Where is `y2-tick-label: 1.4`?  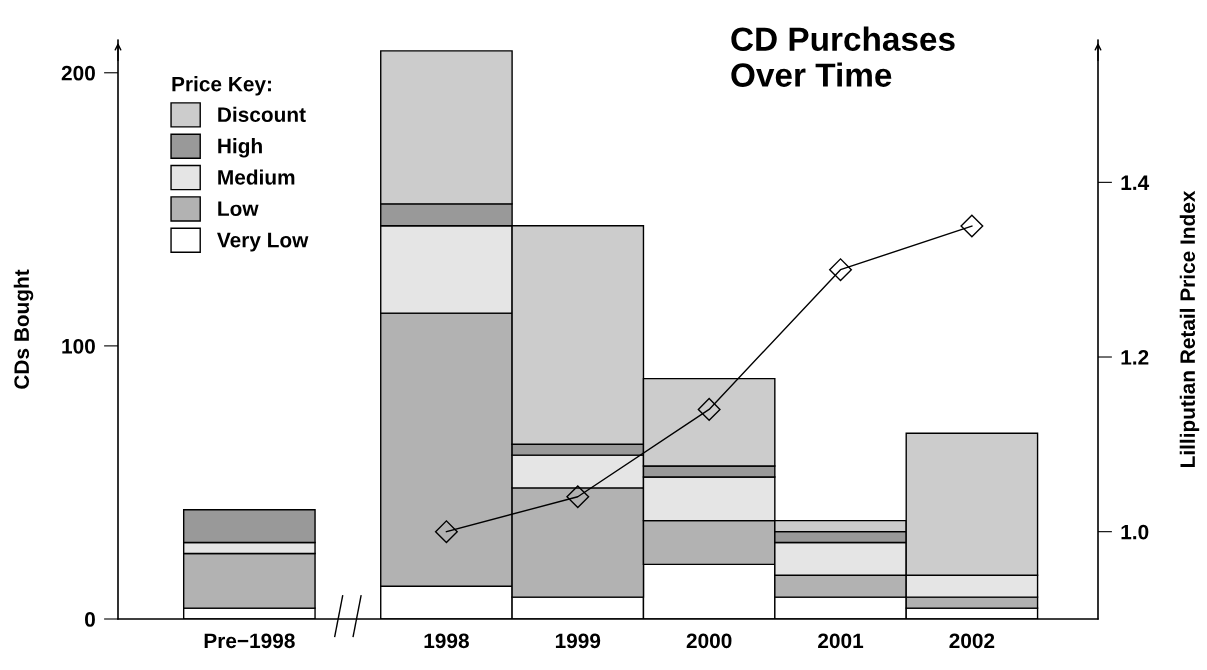
y2-tick-label: 1.4 is located at coordinates (1135, 182).